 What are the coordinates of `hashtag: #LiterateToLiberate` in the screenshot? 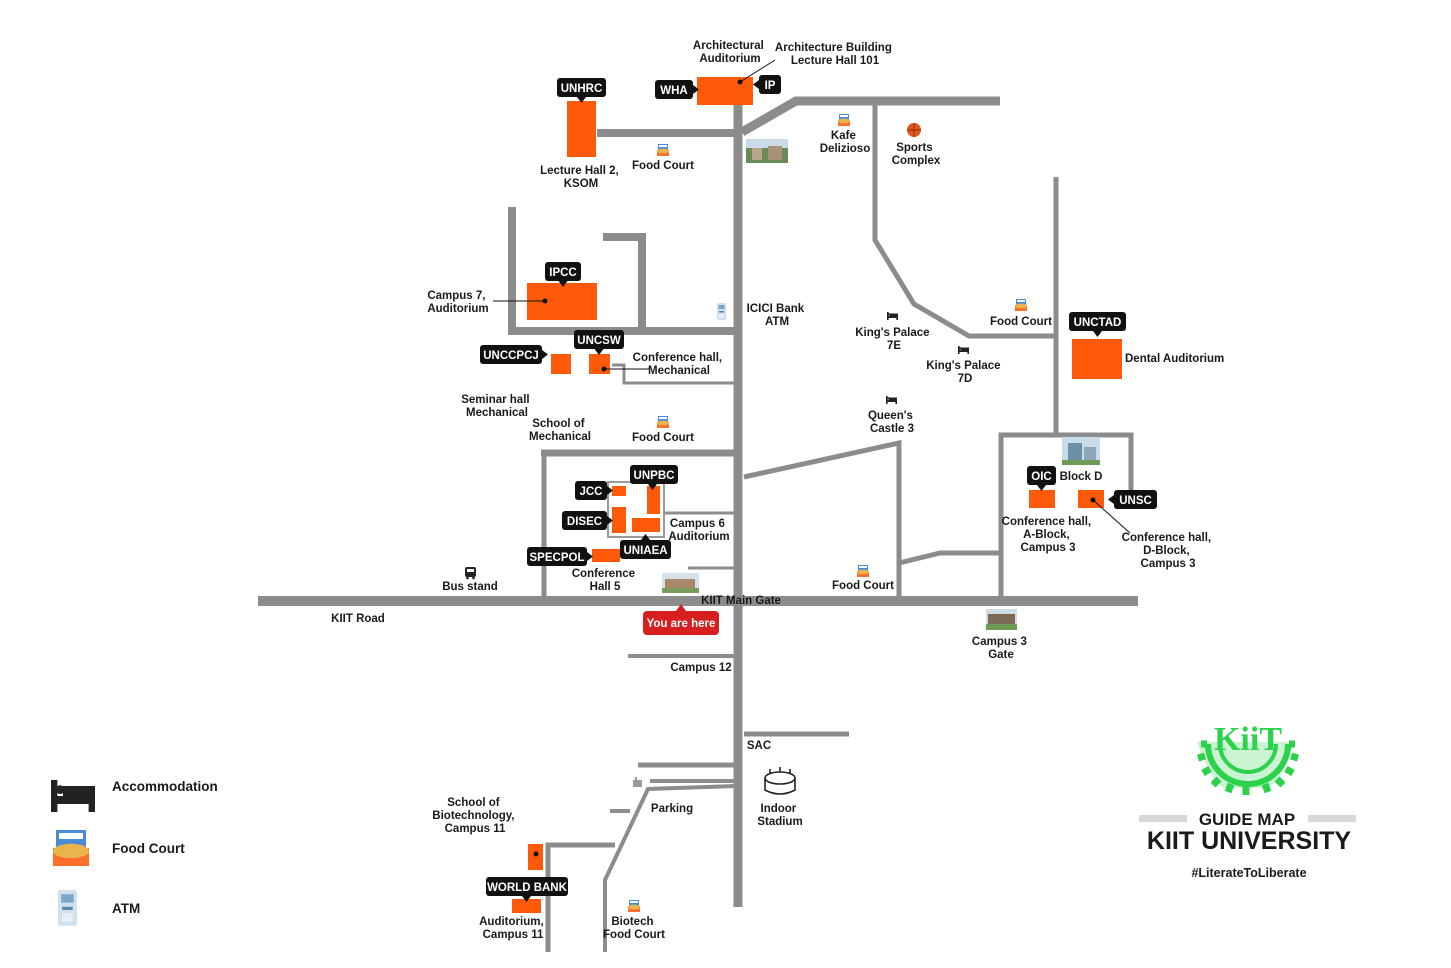 It's located at (1248, 873).